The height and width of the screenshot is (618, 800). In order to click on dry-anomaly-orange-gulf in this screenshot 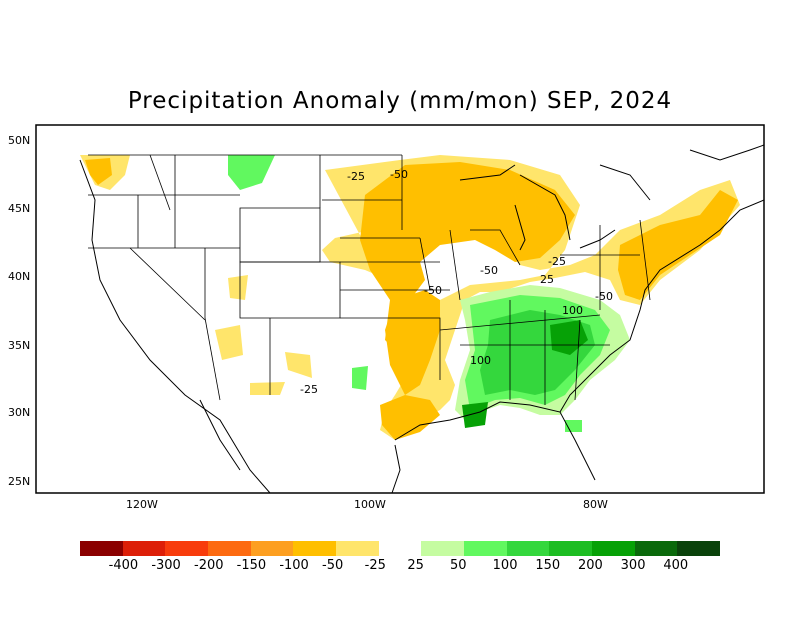, I will do `click(410, 417)`.